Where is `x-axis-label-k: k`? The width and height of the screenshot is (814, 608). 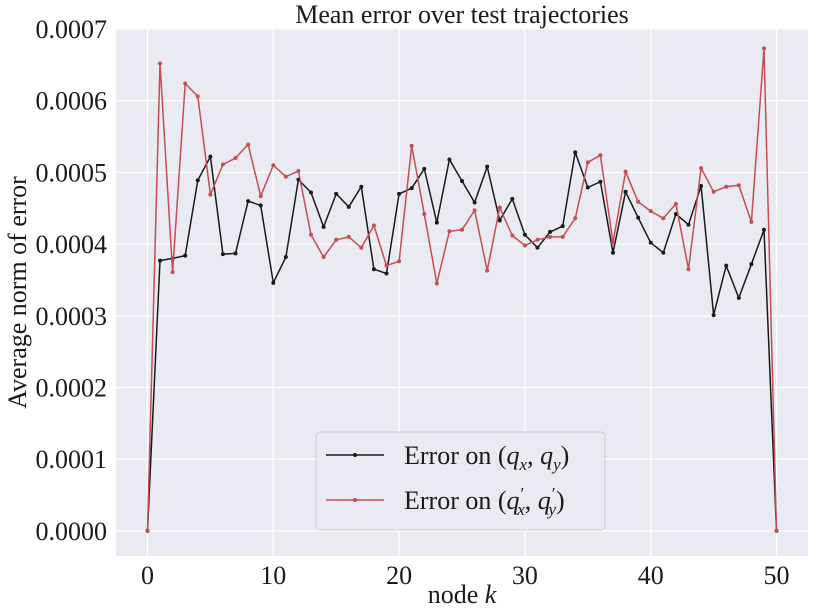 x-axis-label-k: k is located at coordinates (491, 594).